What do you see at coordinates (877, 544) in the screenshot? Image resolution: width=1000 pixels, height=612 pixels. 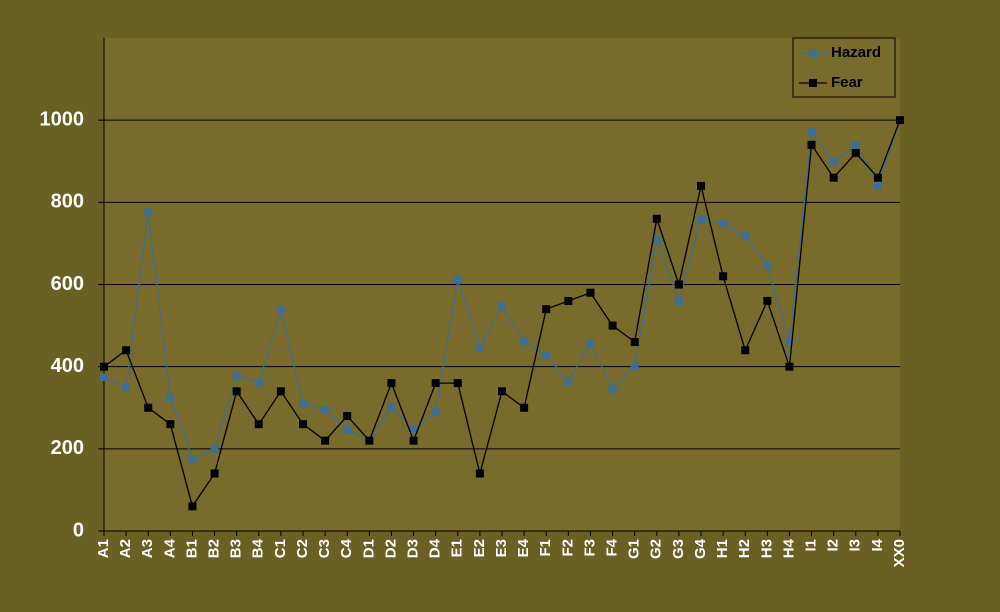 I see `x-tick-label: I4` at bounding box center [877, 544].